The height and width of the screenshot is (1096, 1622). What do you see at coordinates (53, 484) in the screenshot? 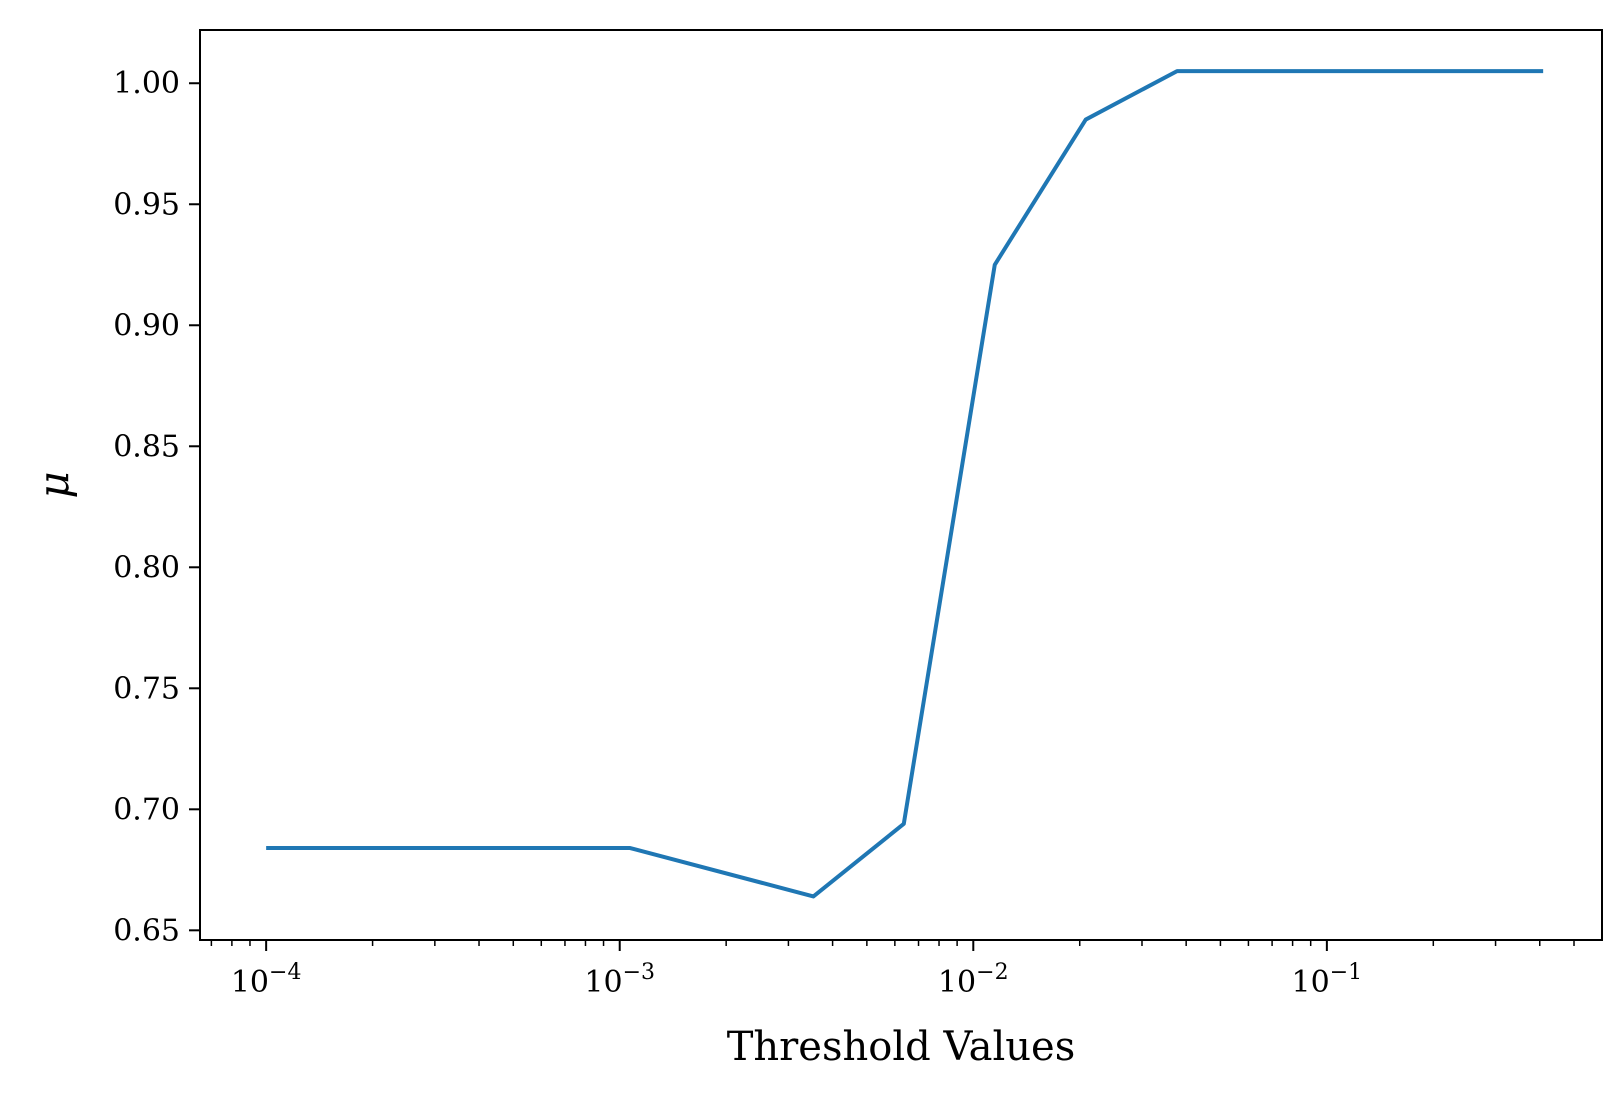
I see `y-axis-label: μ` at bounding box center [53, 484].